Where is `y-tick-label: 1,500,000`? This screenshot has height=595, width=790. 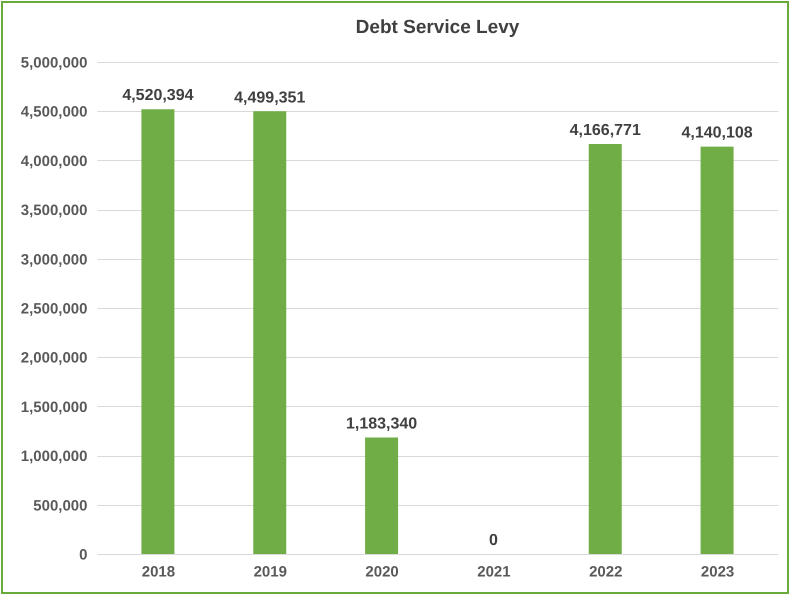
y-tick-label: 1,500,000 is located at coordinates (54, 407).